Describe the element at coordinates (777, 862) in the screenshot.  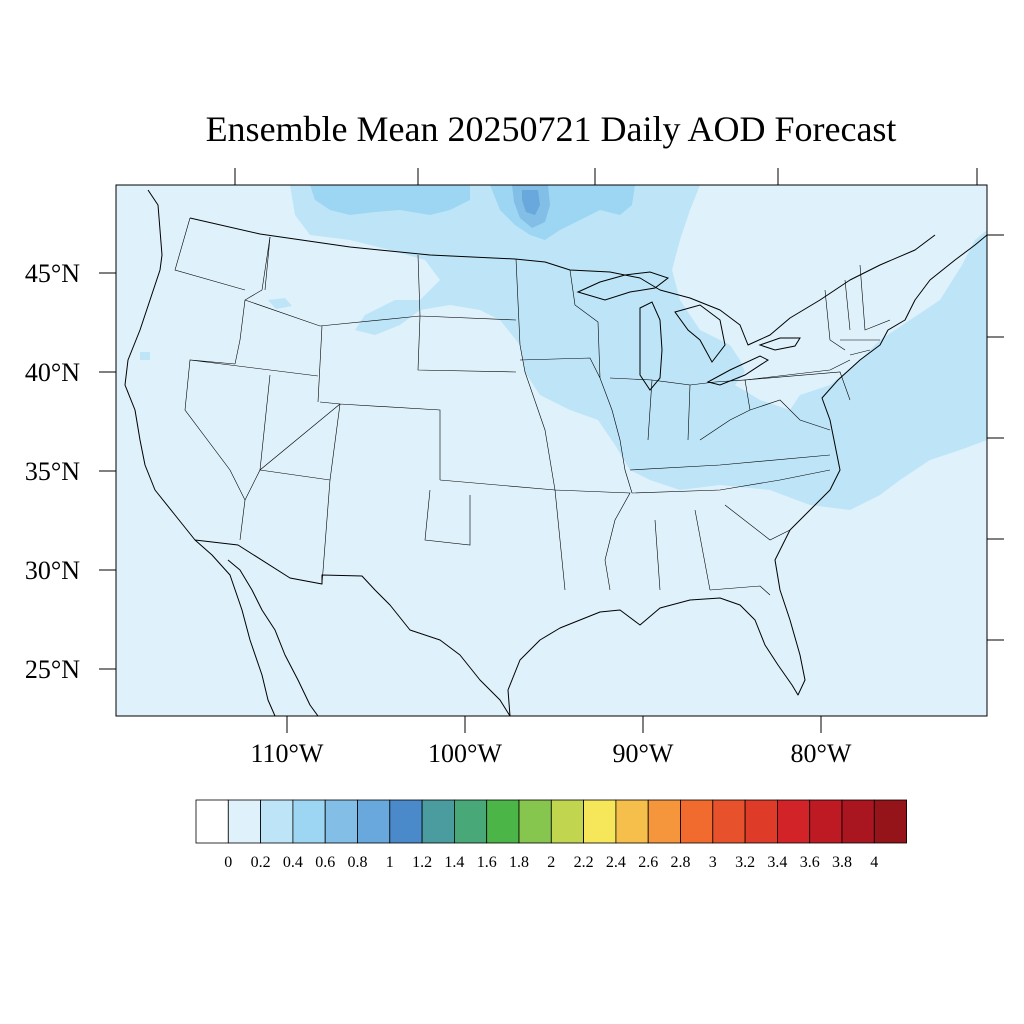
I see `colorbar-label: 3.4` at that location.